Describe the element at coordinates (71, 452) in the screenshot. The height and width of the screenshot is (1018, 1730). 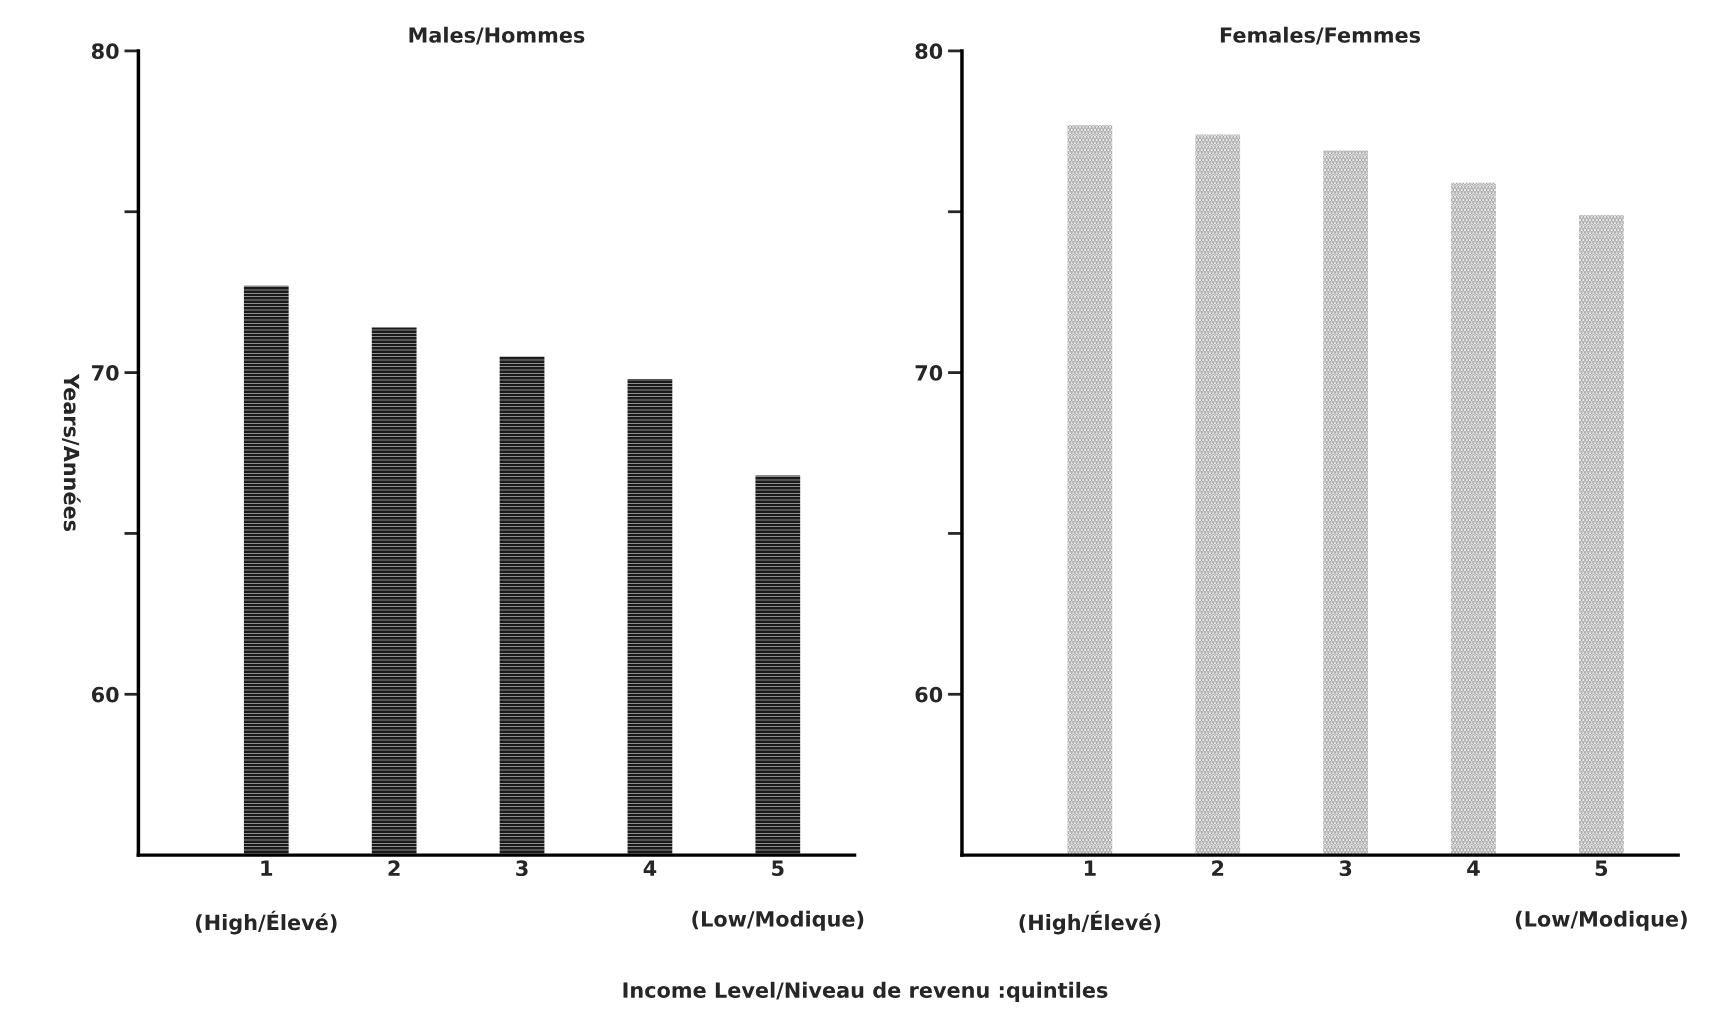
I see `y-axis-title: Years/Années` at that location.